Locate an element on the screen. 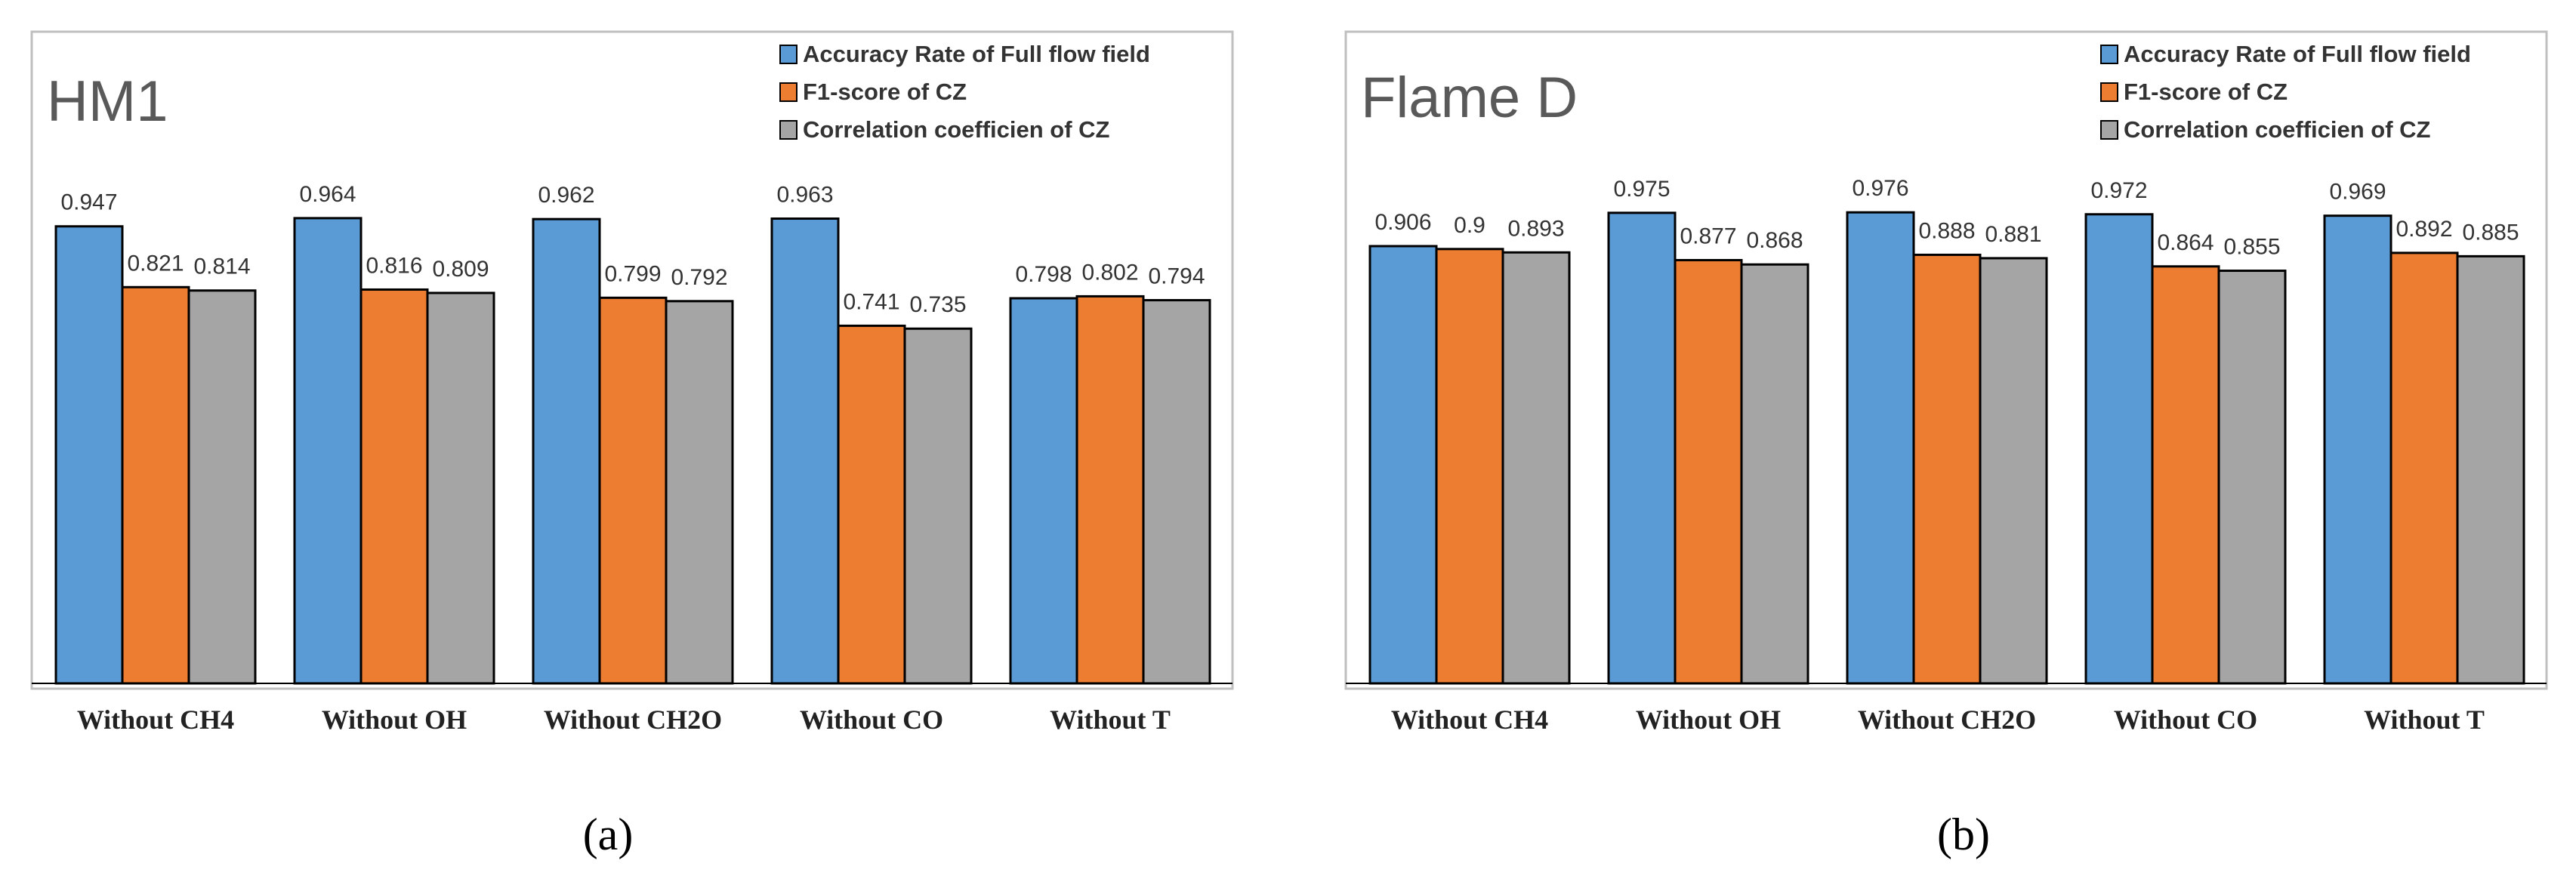  data-label: 0.947 is located at coordinates (88, 202).